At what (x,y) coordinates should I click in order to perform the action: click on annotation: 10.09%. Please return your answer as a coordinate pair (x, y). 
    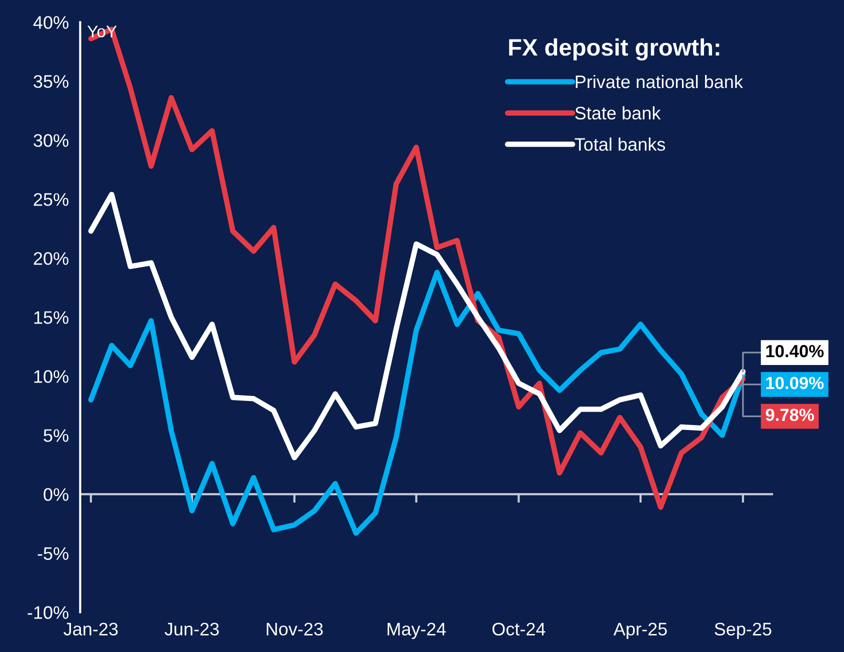
    Looking at the image, I should click on (795, 383).